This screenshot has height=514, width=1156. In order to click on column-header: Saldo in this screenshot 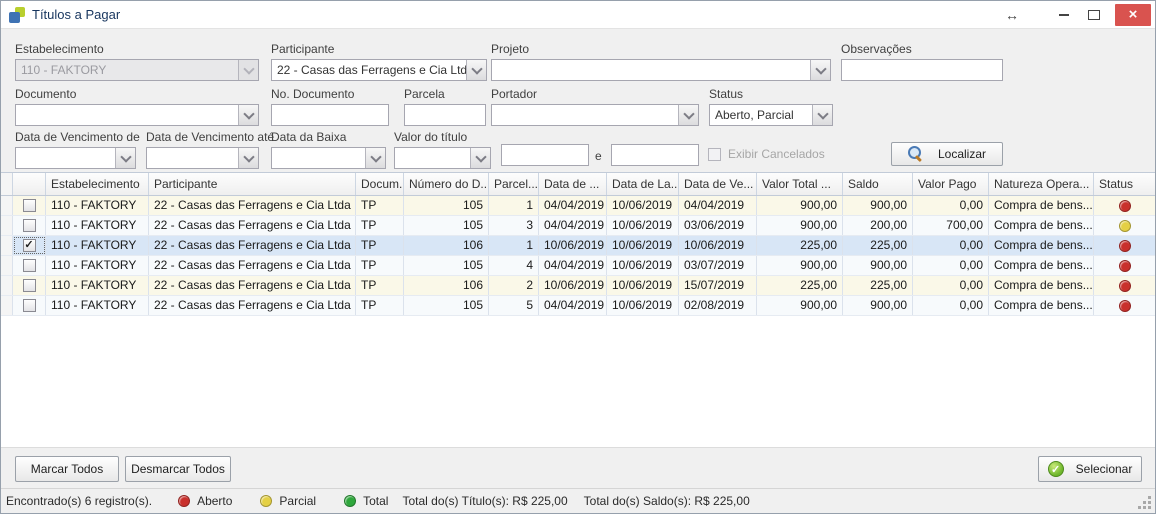, I will do `click(878, 184)`.